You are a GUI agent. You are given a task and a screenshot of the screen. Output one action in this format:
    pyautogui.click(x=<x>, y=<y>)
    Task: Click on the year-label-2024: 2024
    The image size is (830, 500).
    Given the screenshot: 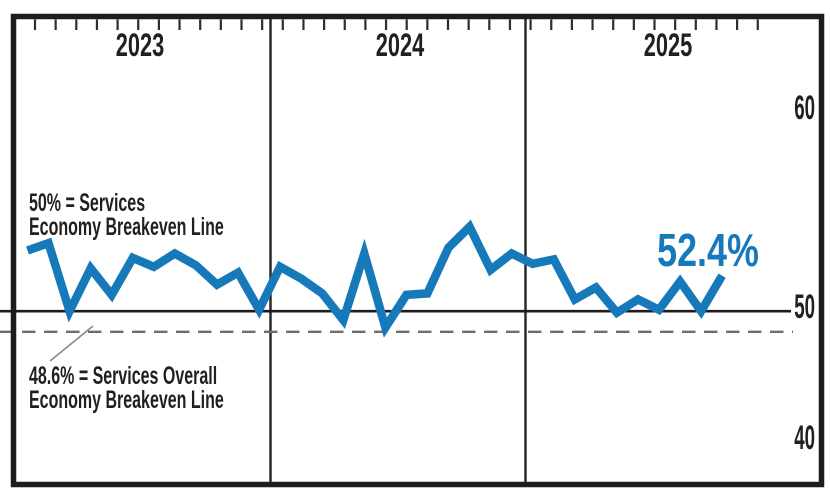 What is the action you would take?
    pyautogui.click(x=400, y=45)
    